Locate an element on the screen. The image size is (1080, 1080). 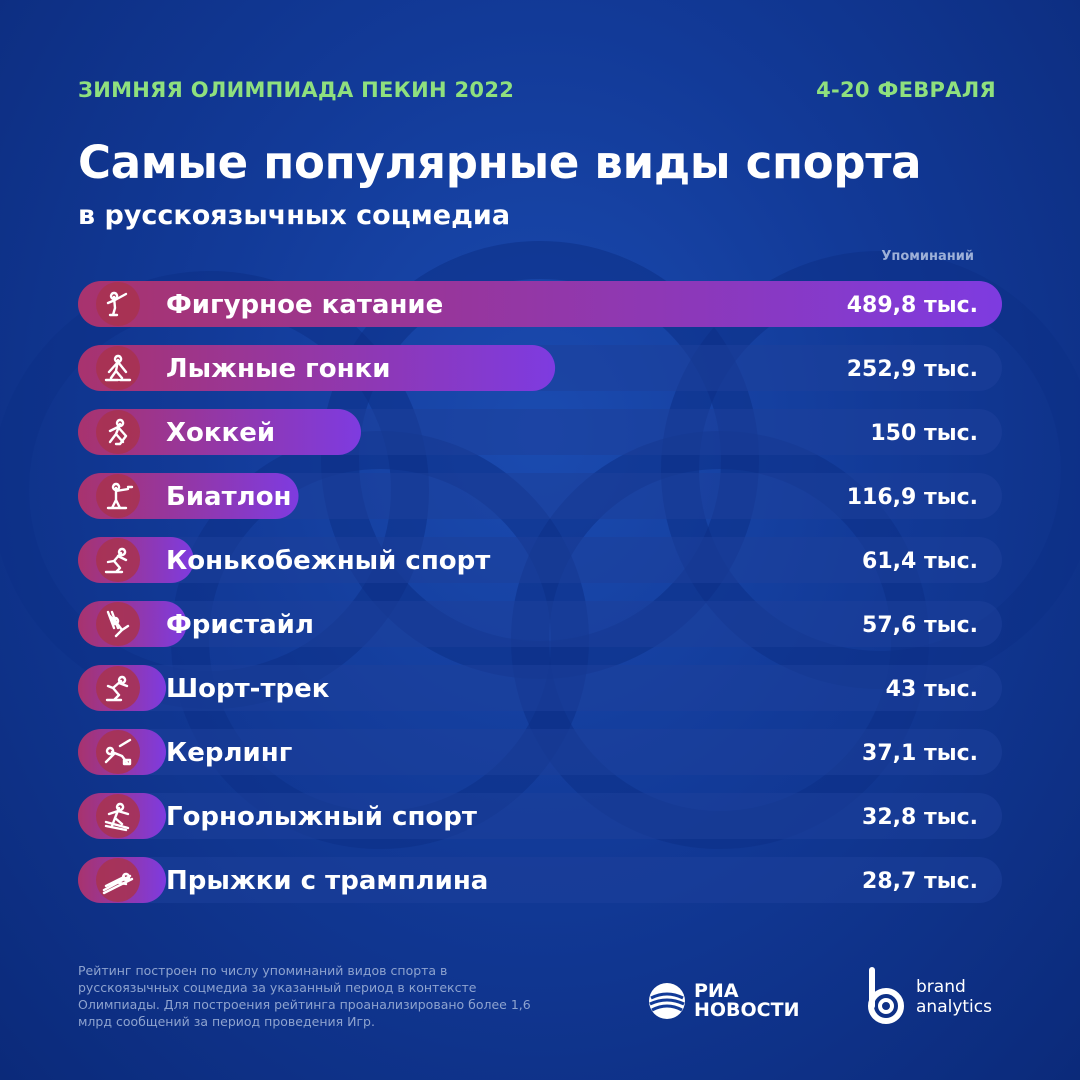
value-label: 252,9 тыс. is located at coordinates (912, 369).